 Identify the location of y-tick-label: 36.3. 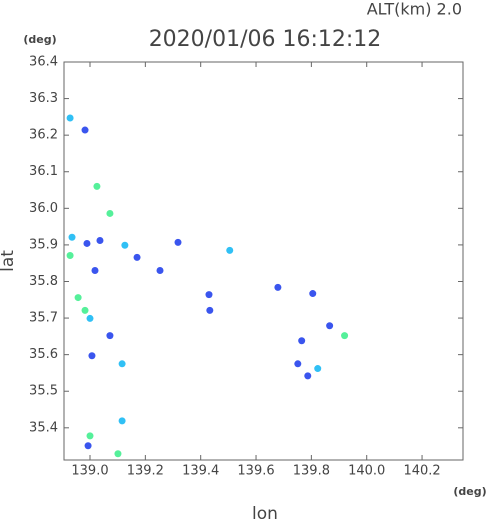
(43, 98).